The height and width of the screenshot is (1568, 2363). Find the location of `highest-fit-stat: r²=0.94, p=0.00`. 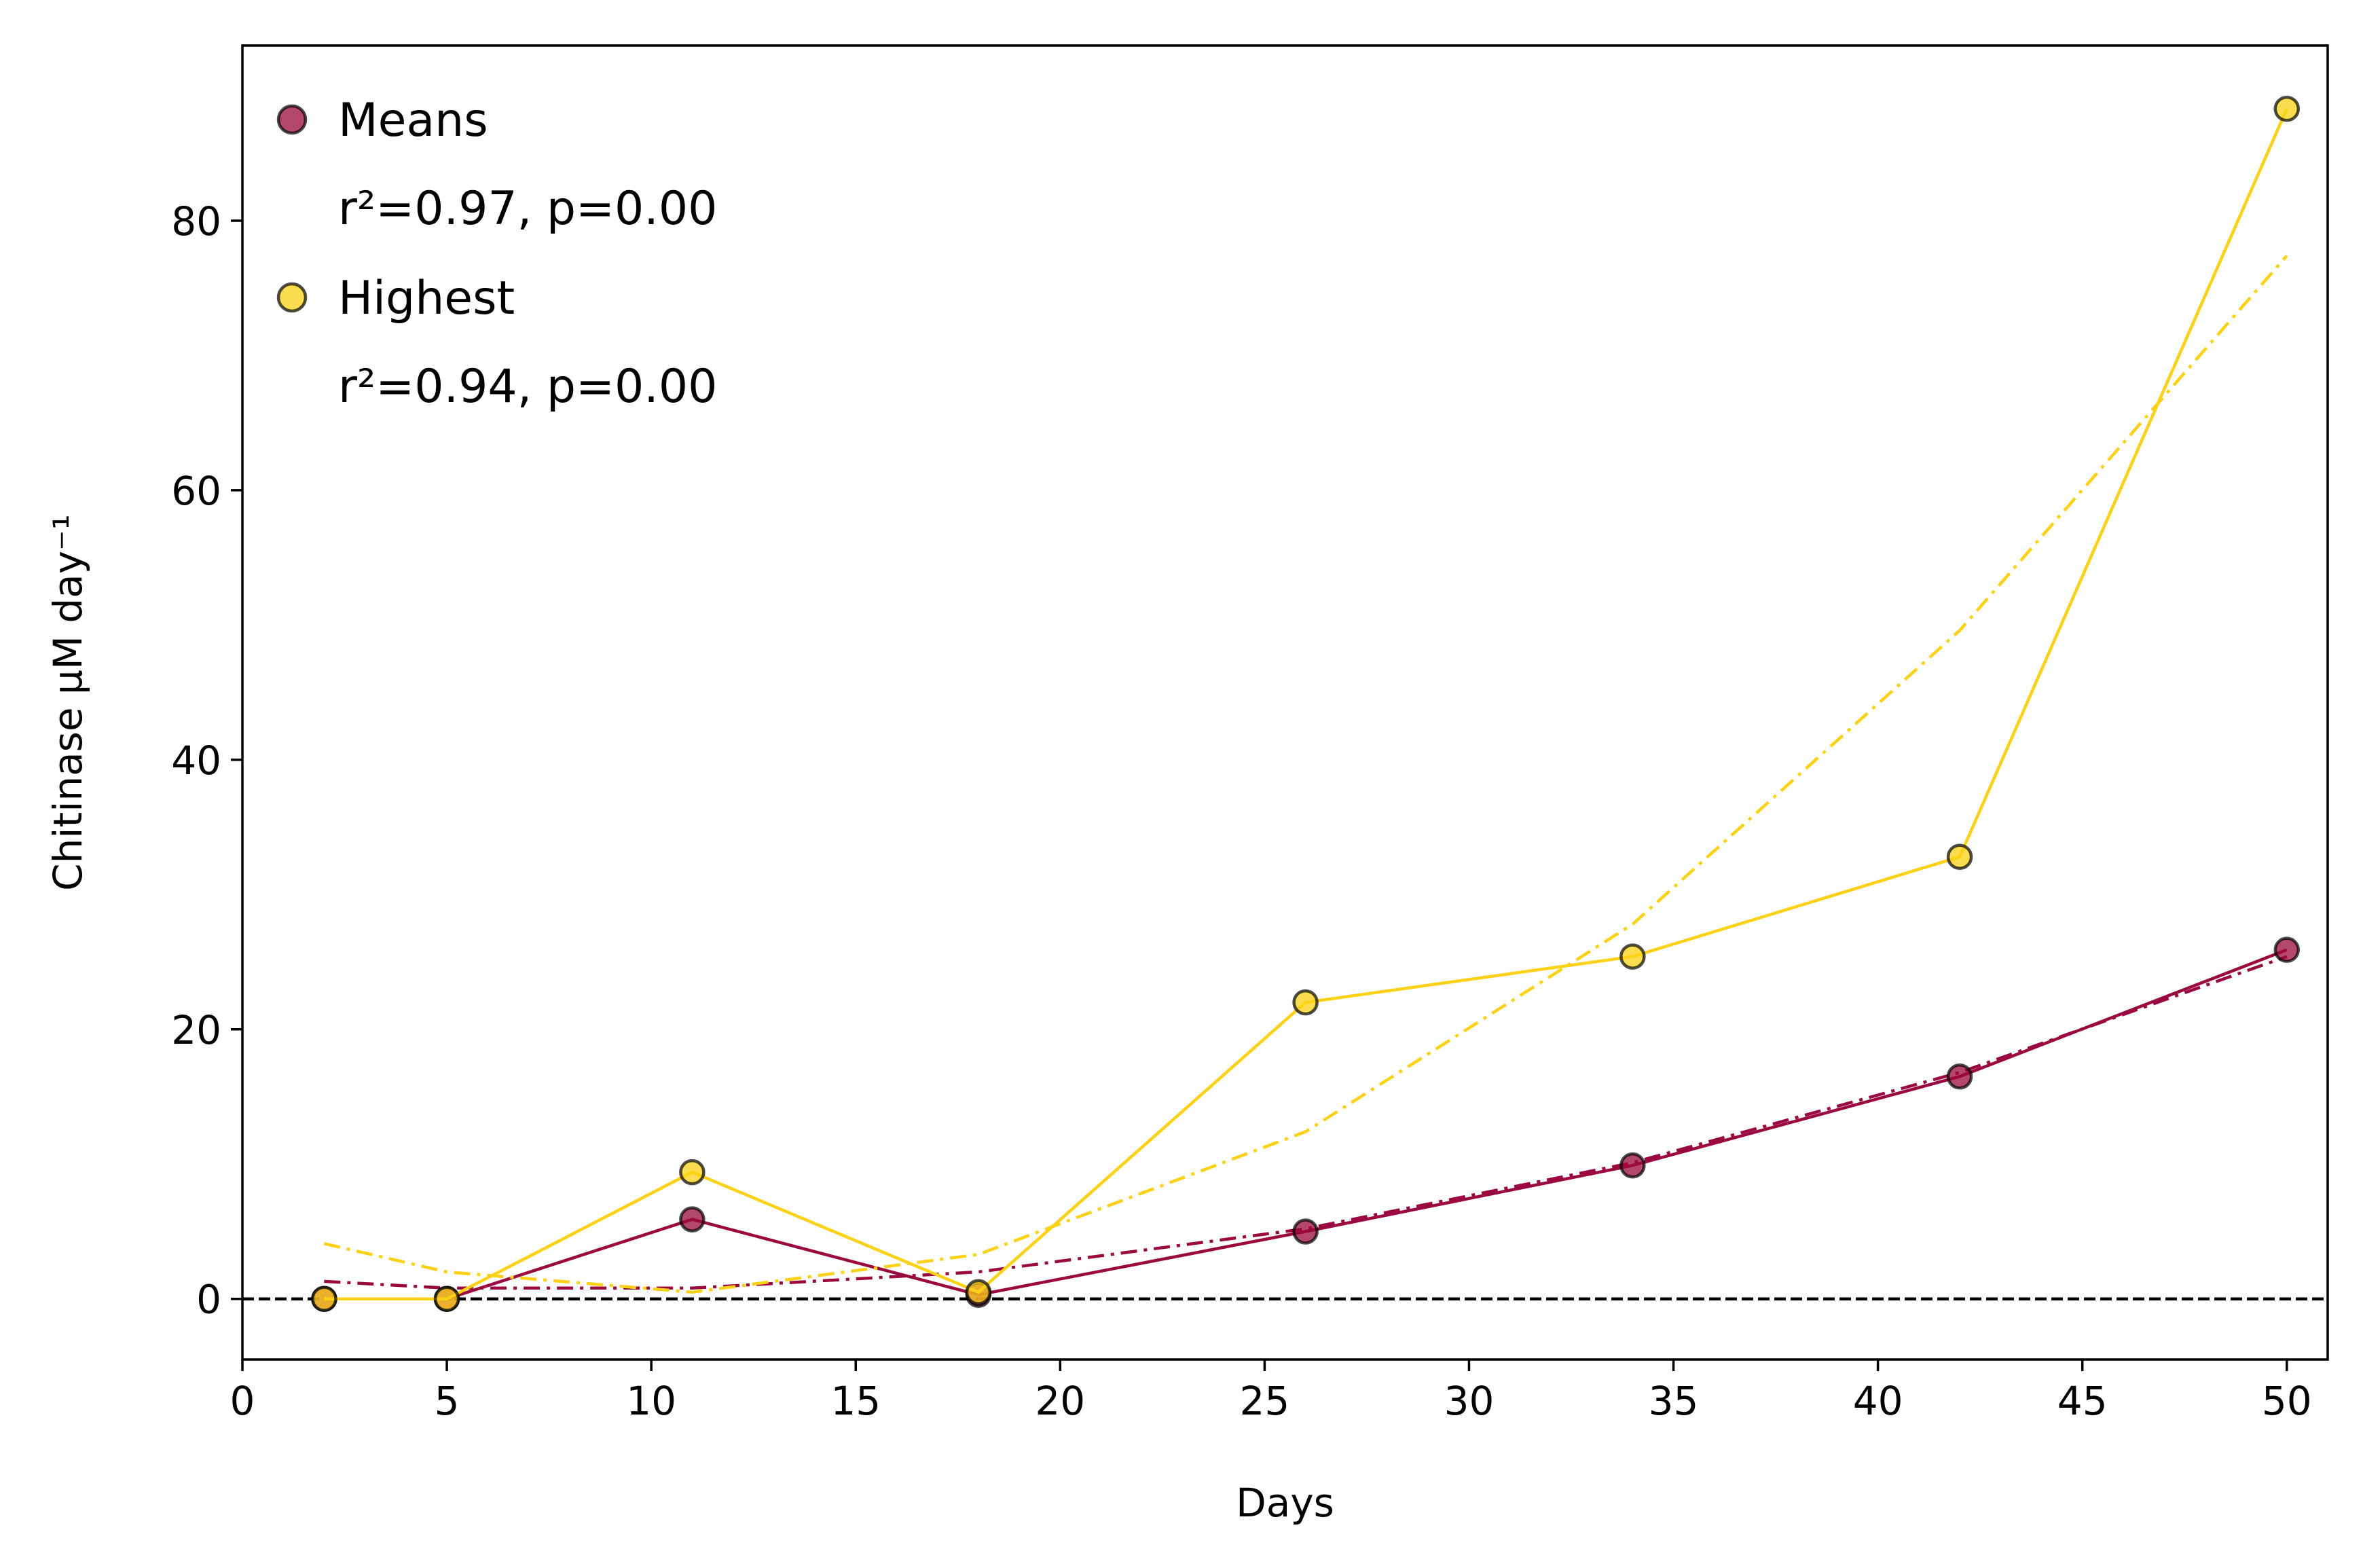

highest-fit-stat: r²=0.94, p=0.00 is located at coordinates (527, 387).